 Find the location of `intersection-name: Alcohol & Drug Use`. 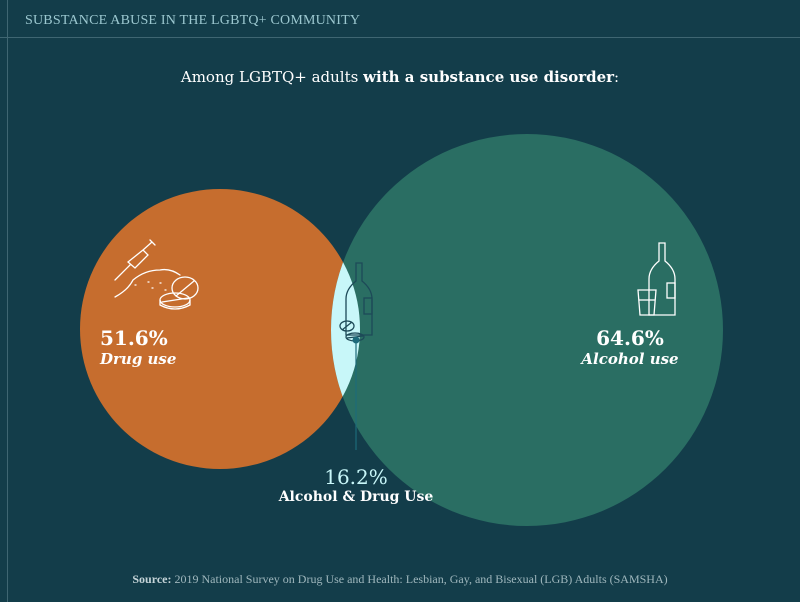

intersection-name: Alcohol & Drug Use is located at coordinates (356, 497).